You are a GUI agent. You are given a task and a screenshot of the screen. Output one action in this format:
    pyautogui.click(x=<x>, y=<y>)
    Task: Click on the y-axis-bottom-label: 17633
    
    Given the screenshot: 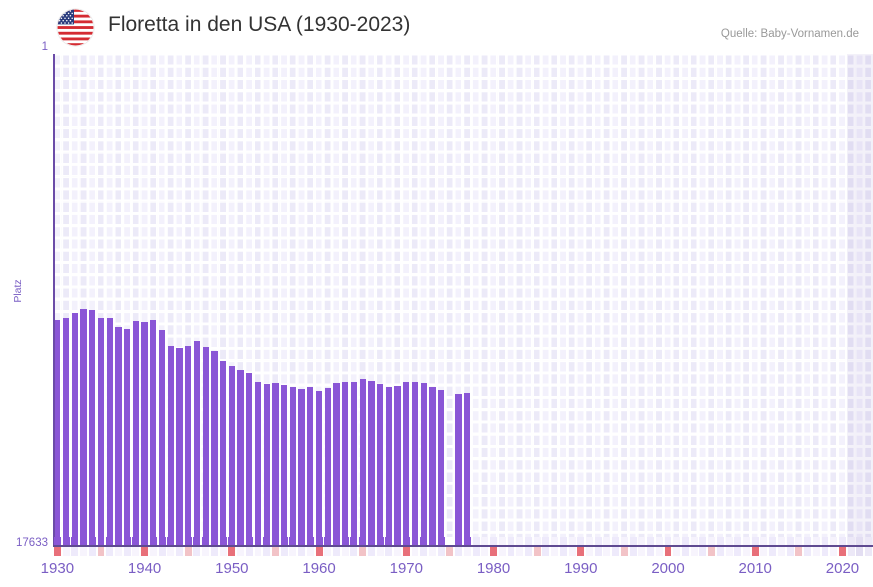 What is the action you would take?
    pyautogui.click(x=32, y=543)
    